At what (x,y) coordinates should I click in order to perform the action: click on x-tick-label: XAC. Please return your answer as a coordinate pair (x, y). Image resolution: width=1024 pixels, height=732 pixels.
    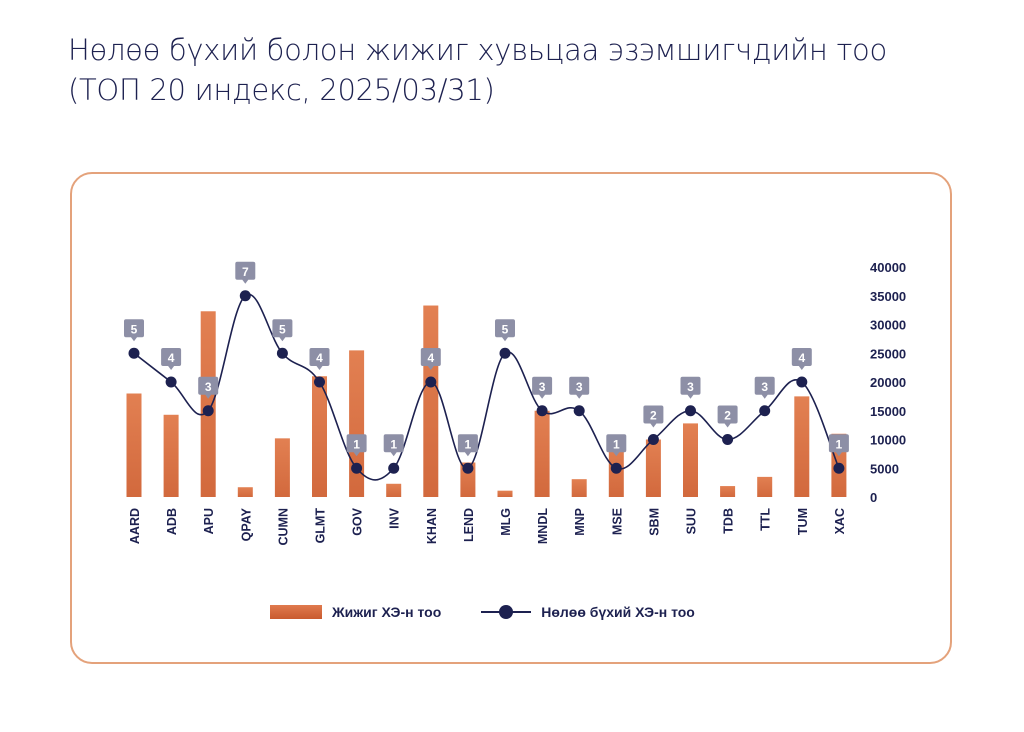
    Looking at the image, I should click on (840, 521).